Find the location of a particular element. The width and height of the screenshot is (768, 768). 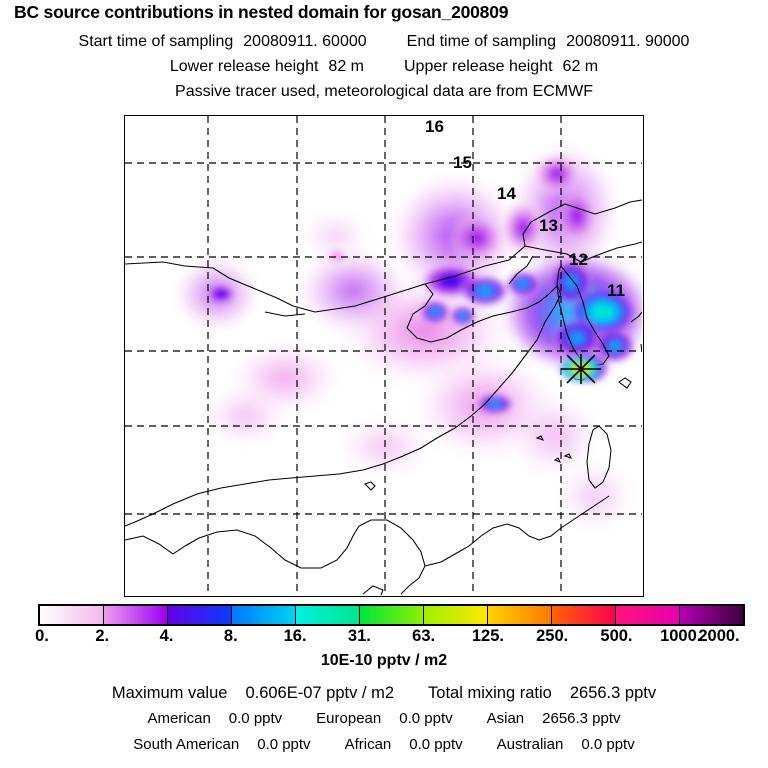

star-marker is located at coordinates (581, 369).